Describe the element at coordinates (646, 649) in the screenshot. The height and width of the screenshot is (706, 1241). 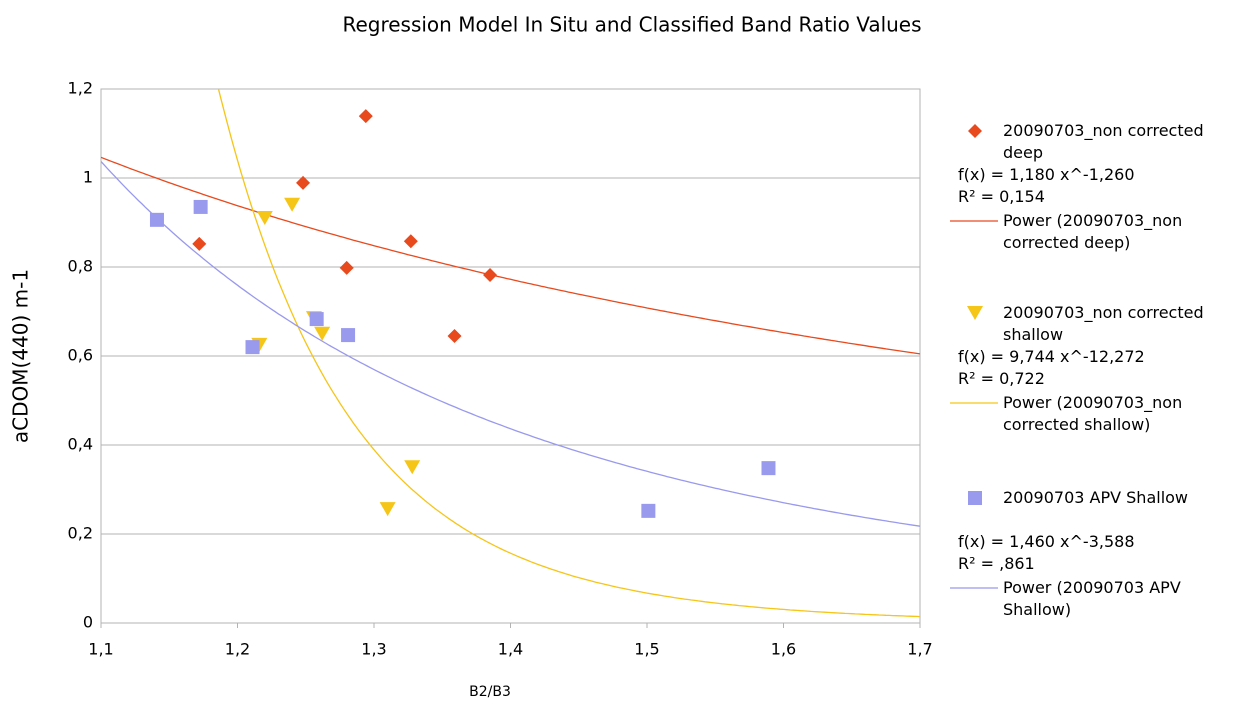
I see `x-tick-label: 1,5` at that location.